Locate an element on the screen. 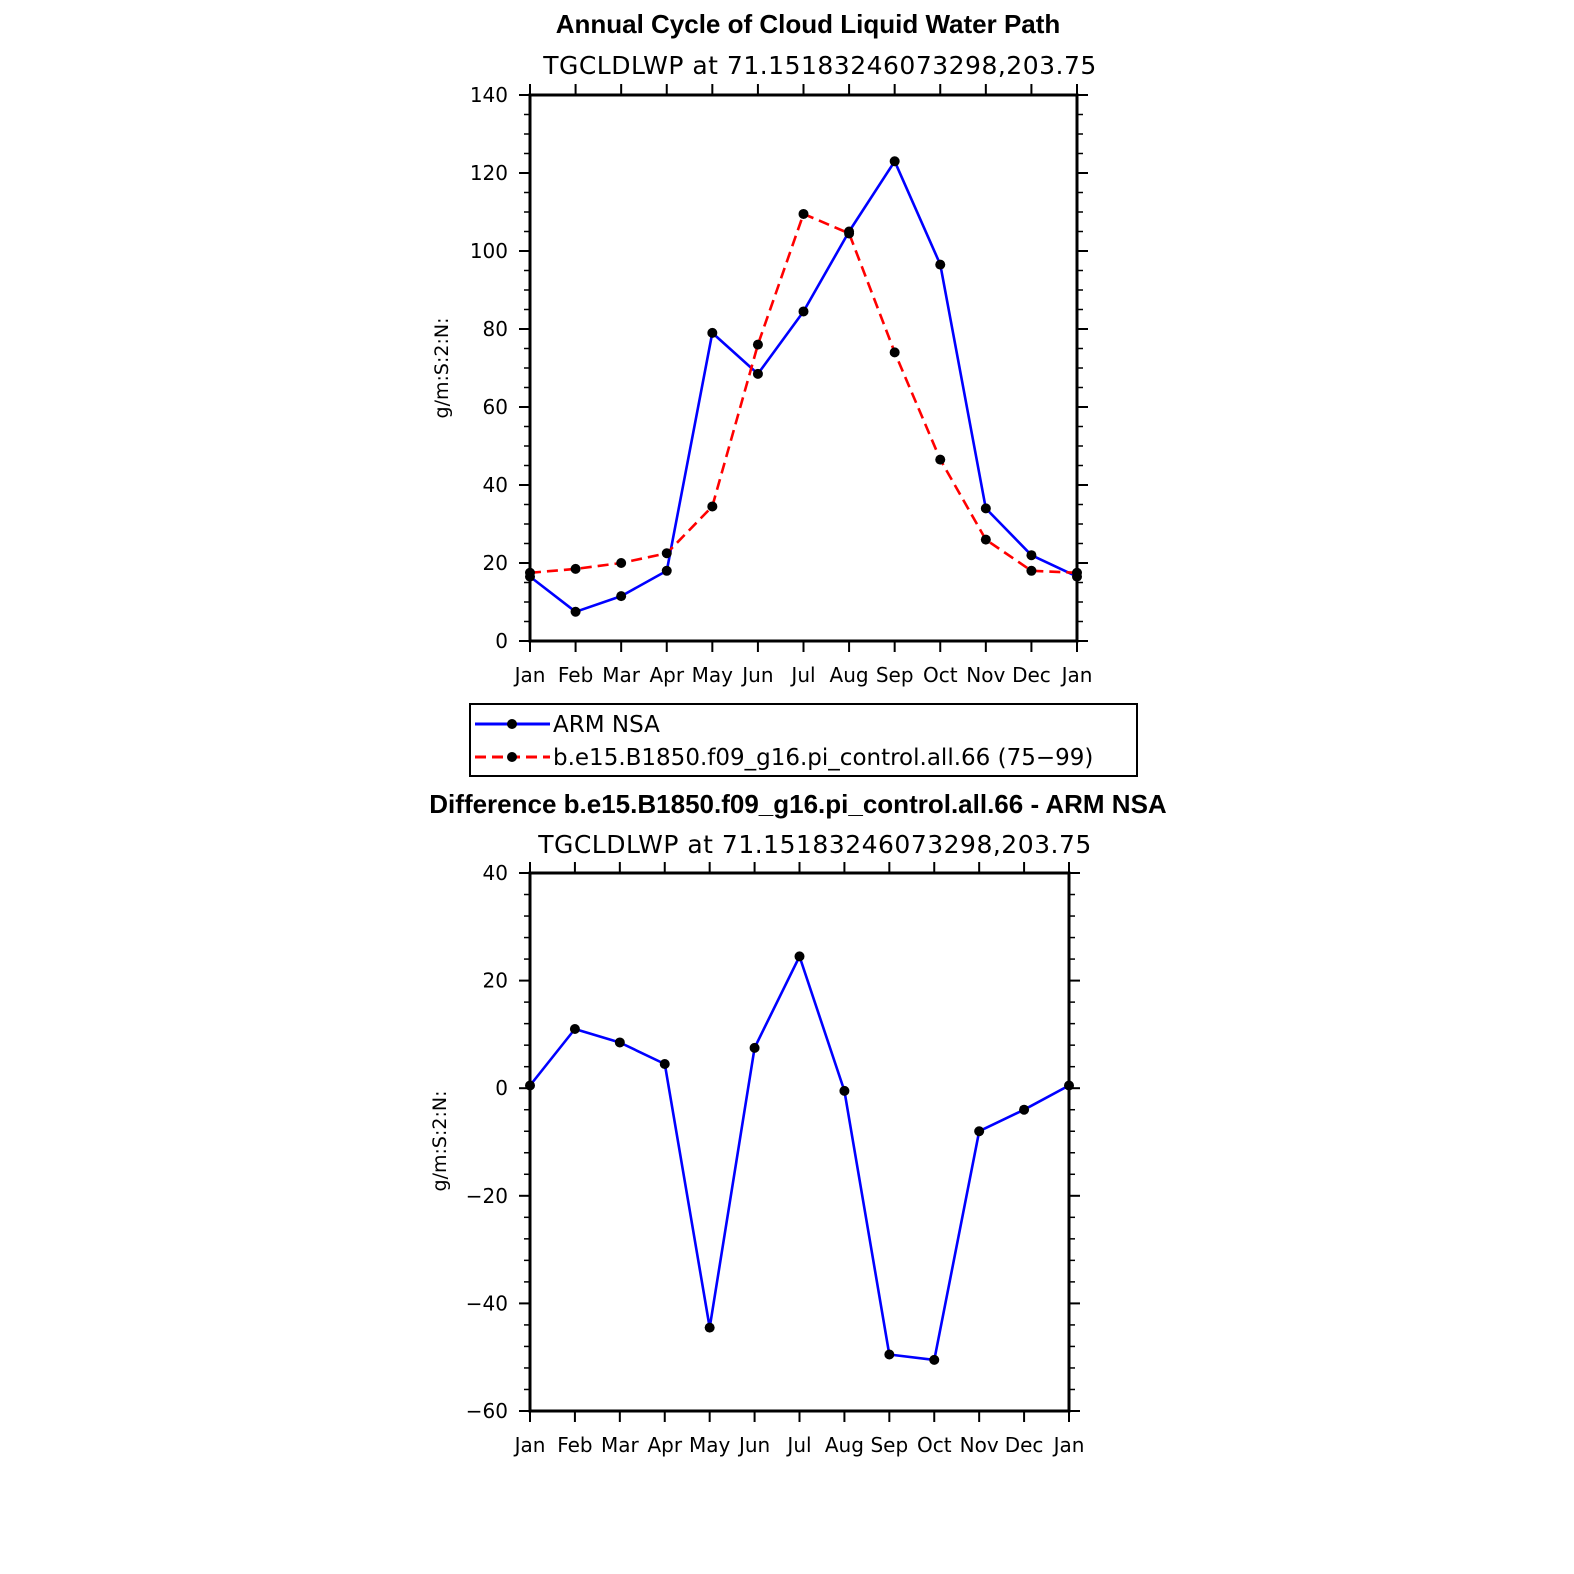 This screenshot has height=1574, width=1574. y-tick-label: 120 is located at coordinates (489, 173).